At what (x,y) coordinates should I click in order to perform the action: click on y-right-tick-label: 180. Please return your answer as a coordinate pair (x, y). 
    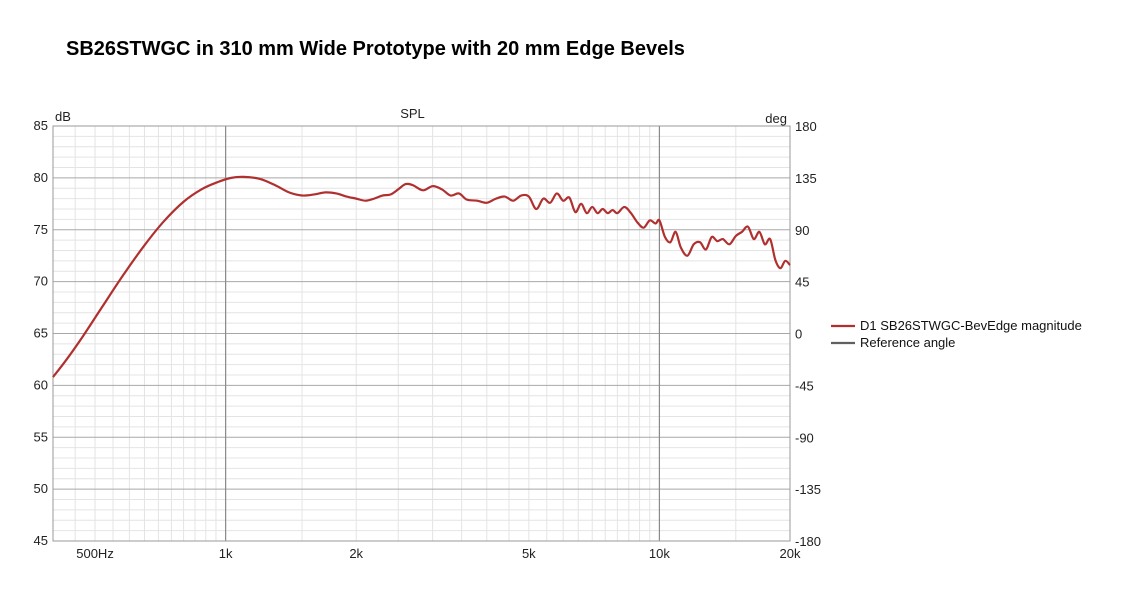
    Looking at the image, I should click on (806, 126).